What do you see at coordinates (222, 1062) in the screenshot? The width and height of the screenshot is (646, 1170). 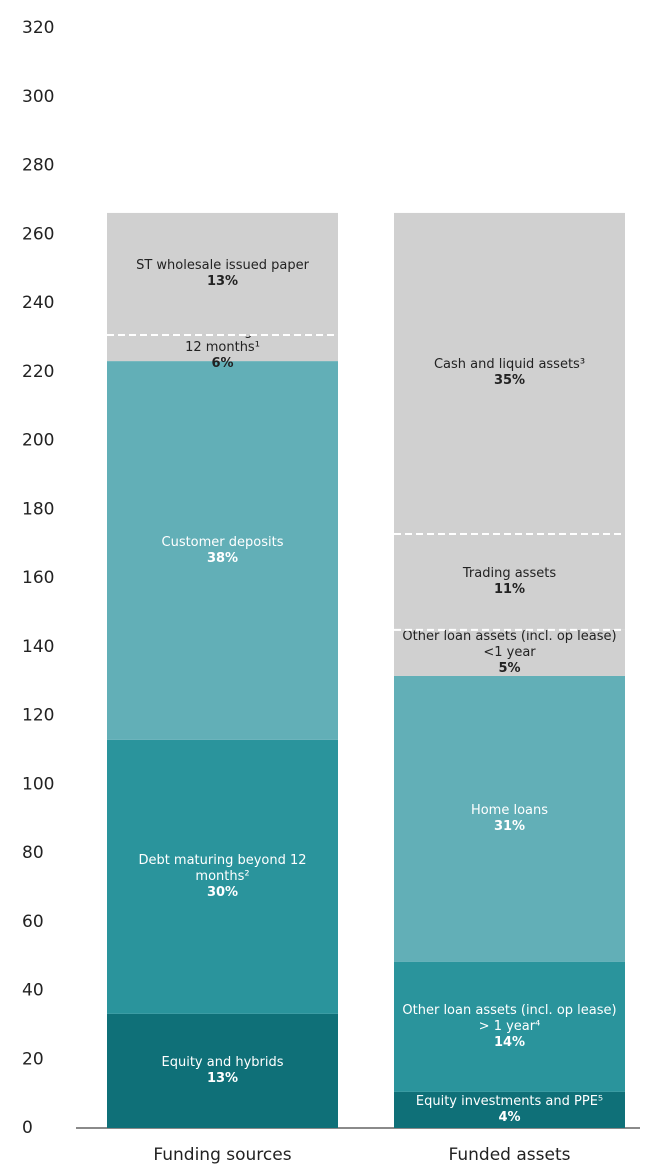 I see `segment-name: Equity and hybrids` at bounding box center [222, 1062].